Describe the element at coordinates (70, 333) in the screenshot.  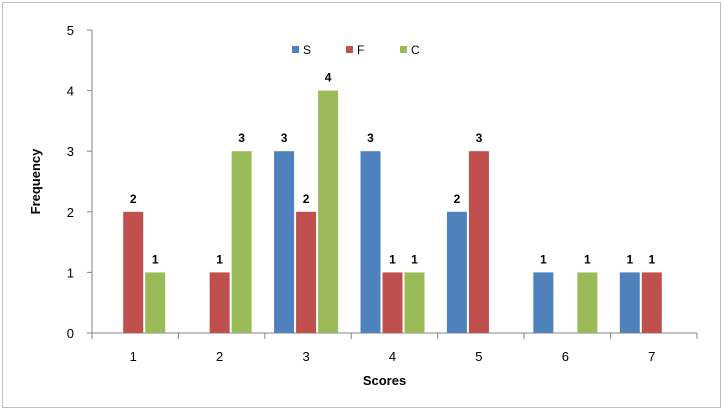
I see `y-tick-label: 0` at that location.